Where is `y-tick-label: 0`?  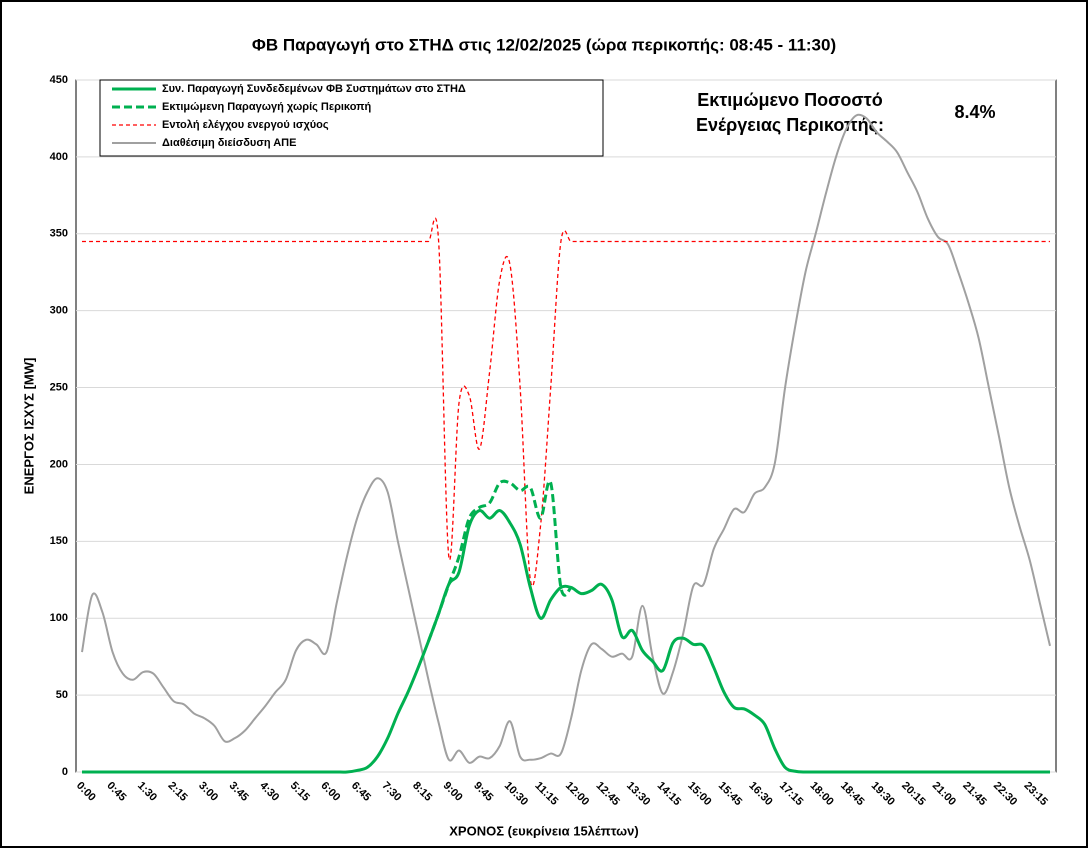
y-tick-label: 0 is located at coordinates (65, 772).